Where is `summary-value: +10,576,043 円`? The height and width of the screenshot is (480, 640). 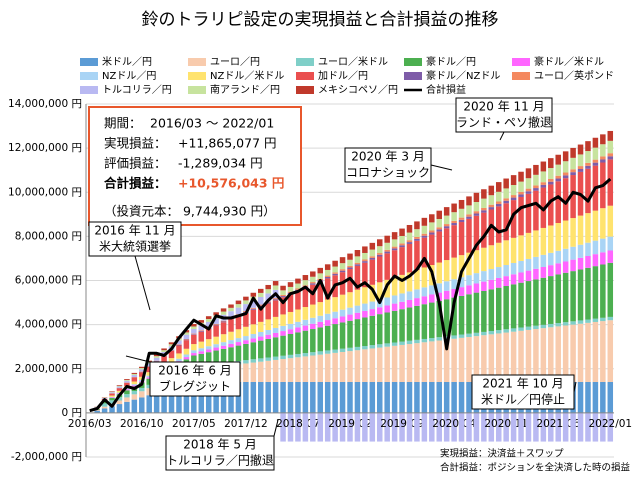
summary-value: +10,576,043 円 is located at coordinates (231, 183).